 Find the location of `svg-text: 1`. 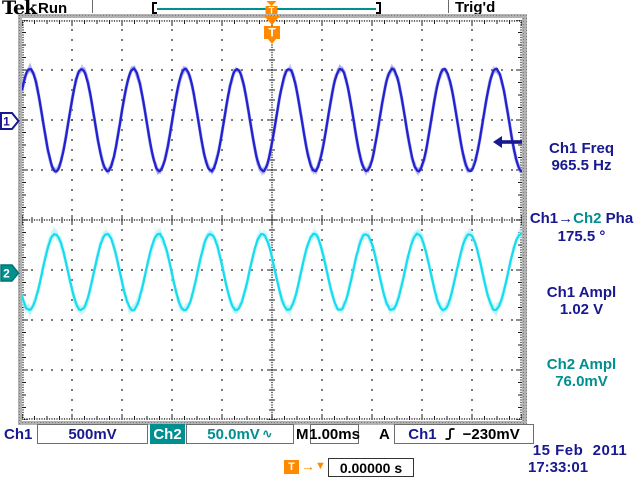

svg-text: 1 is located at coordinates (6, 122).